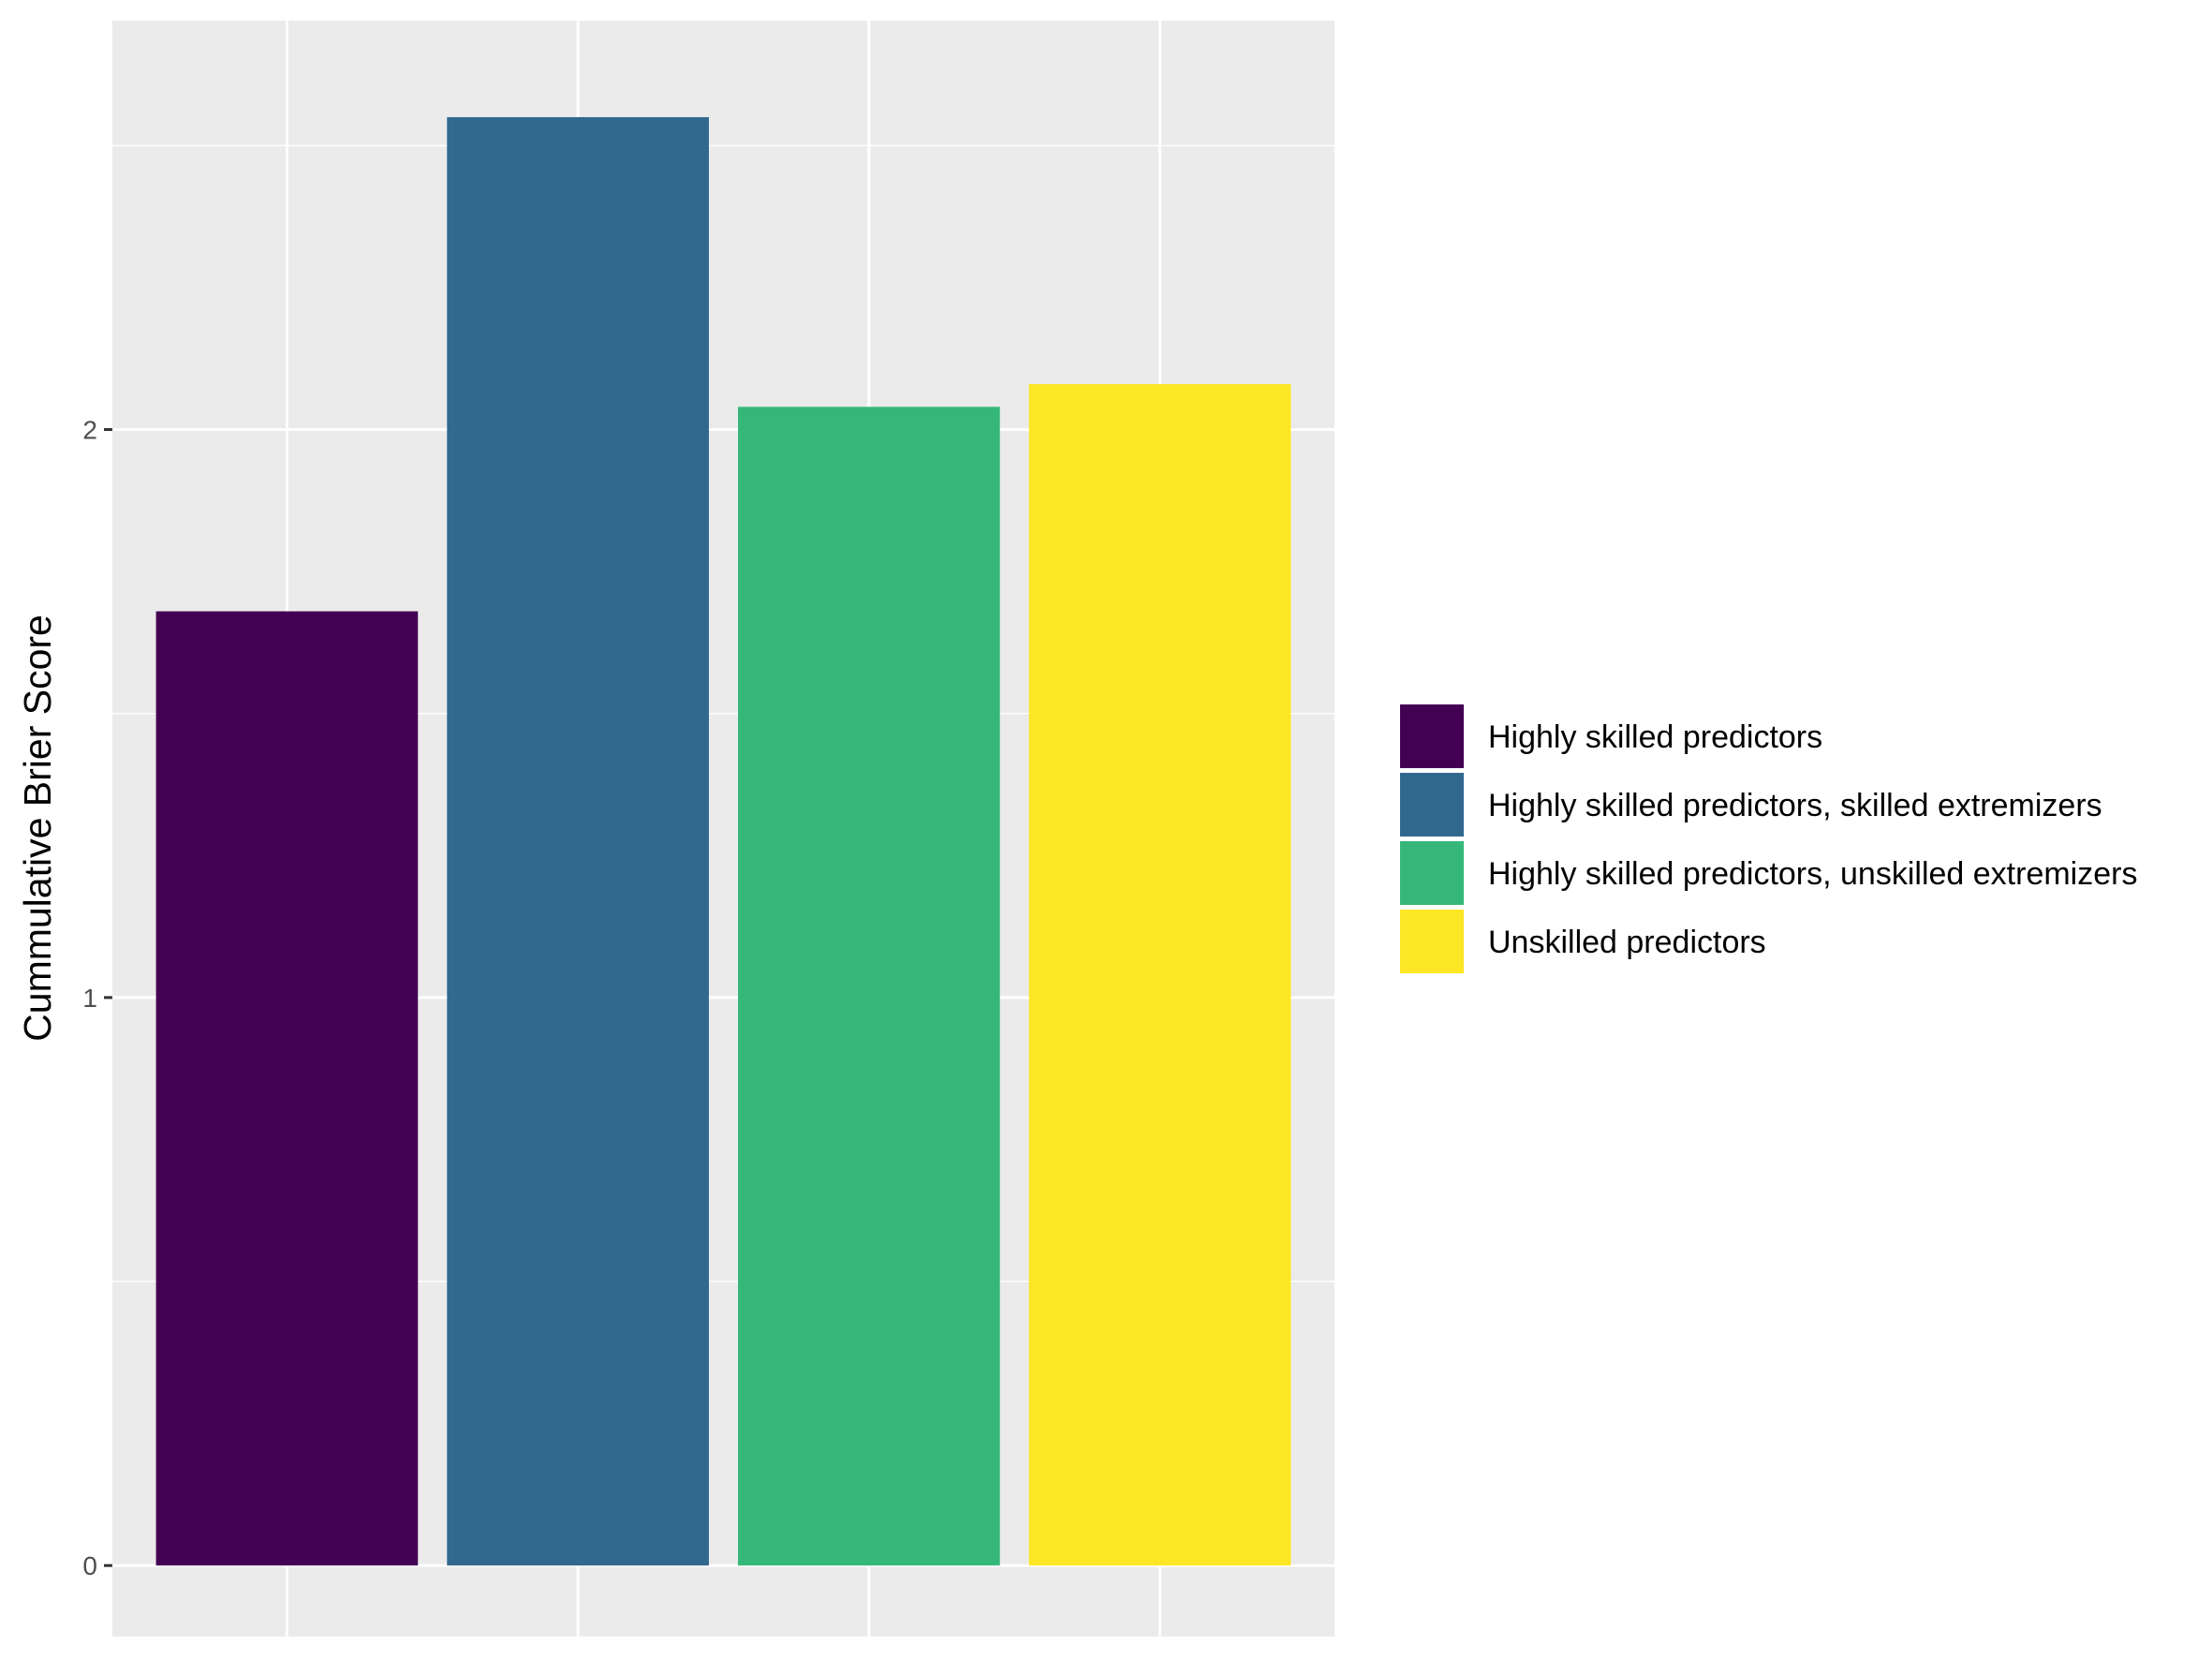  Describe the element at coordinates (1655, 737) in the screenshot. I see `legend-label: Highly skilled predictors` at that location.